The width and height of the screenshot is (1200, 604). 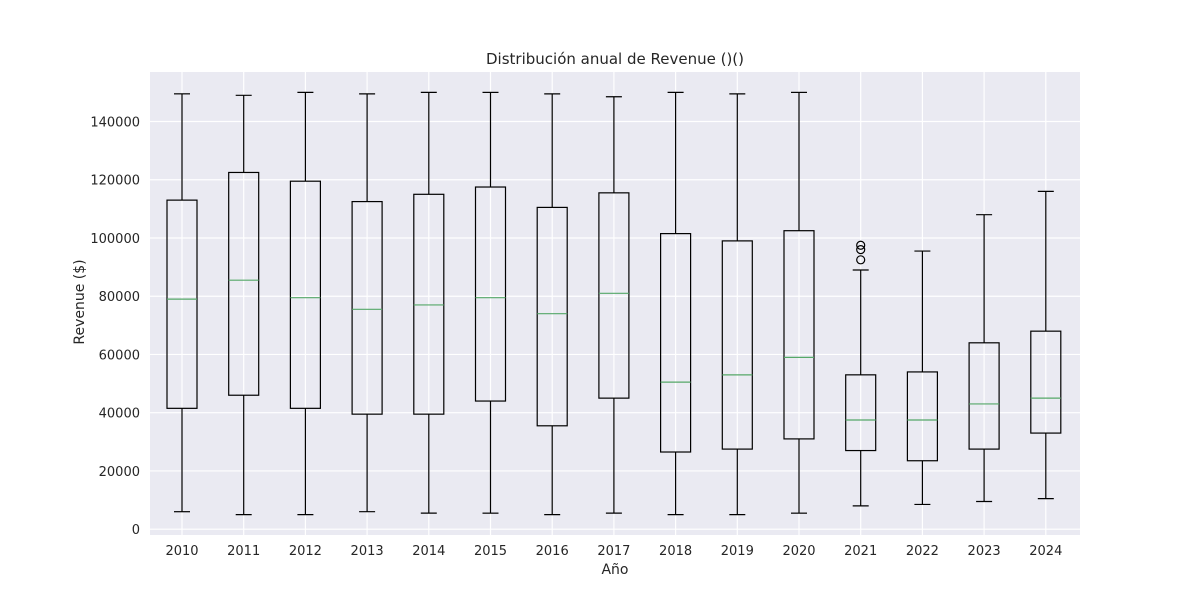 I want to click on y-tick-label: 0, so click(x=136, y=530).